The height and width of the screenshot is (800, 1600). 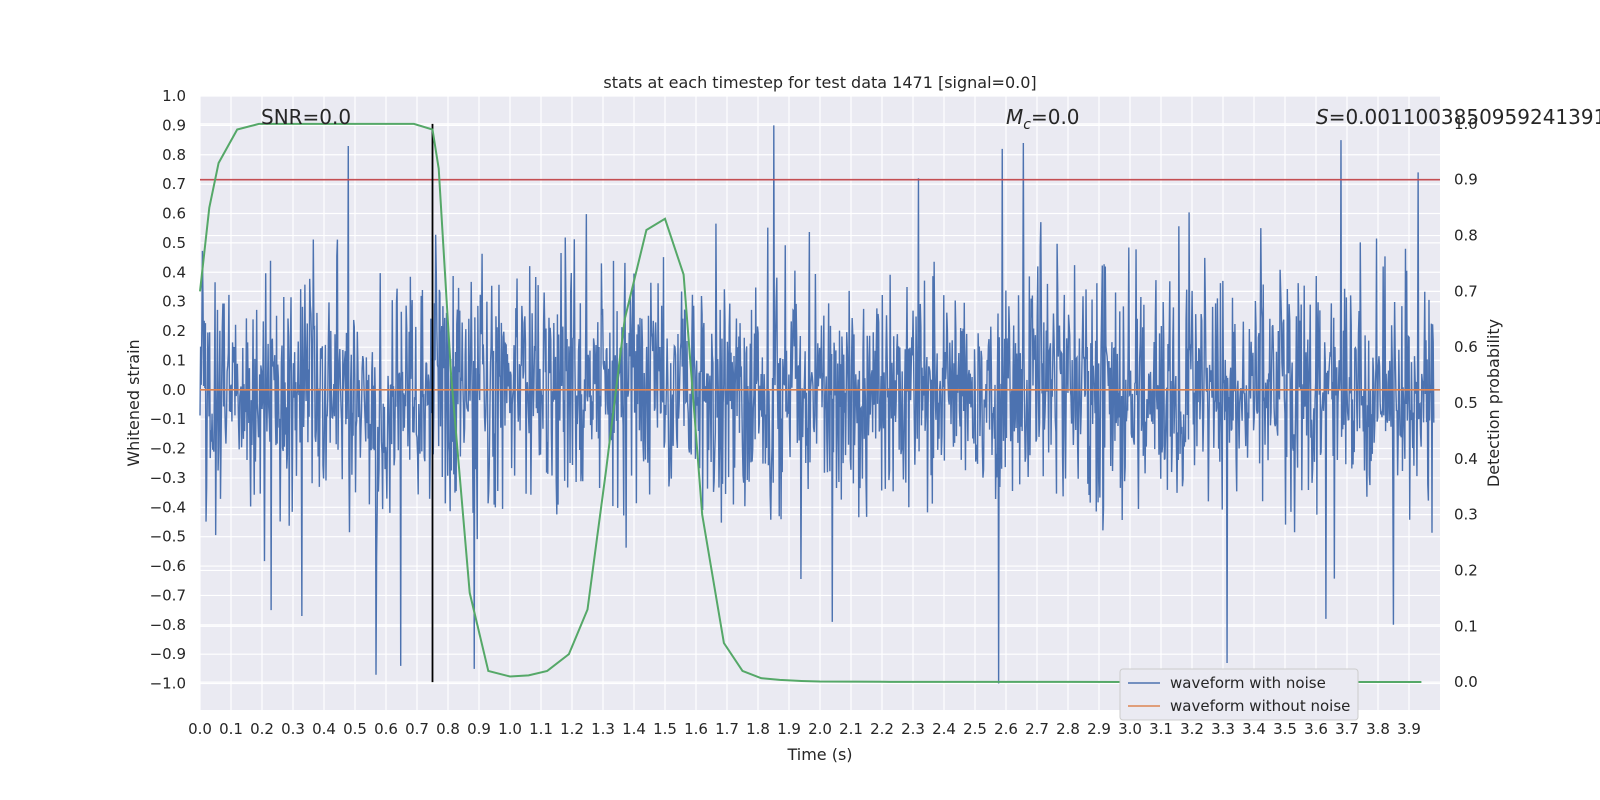 I want to click on y-tick-label: 0.5, so click(x=174, y=243).